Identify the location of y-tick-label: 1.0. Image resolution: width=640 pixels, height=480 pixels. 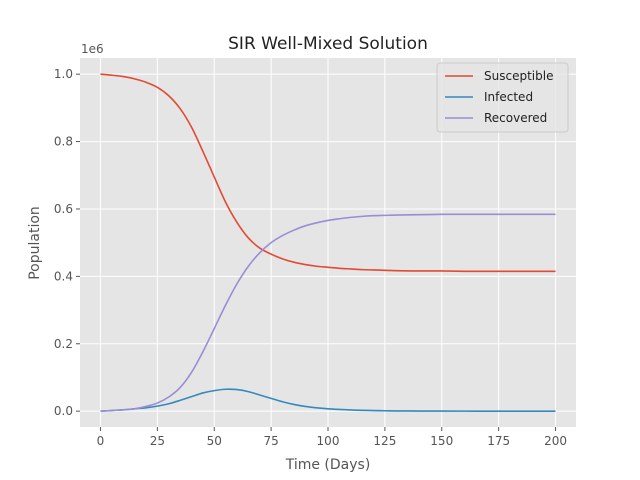
(63, 74).